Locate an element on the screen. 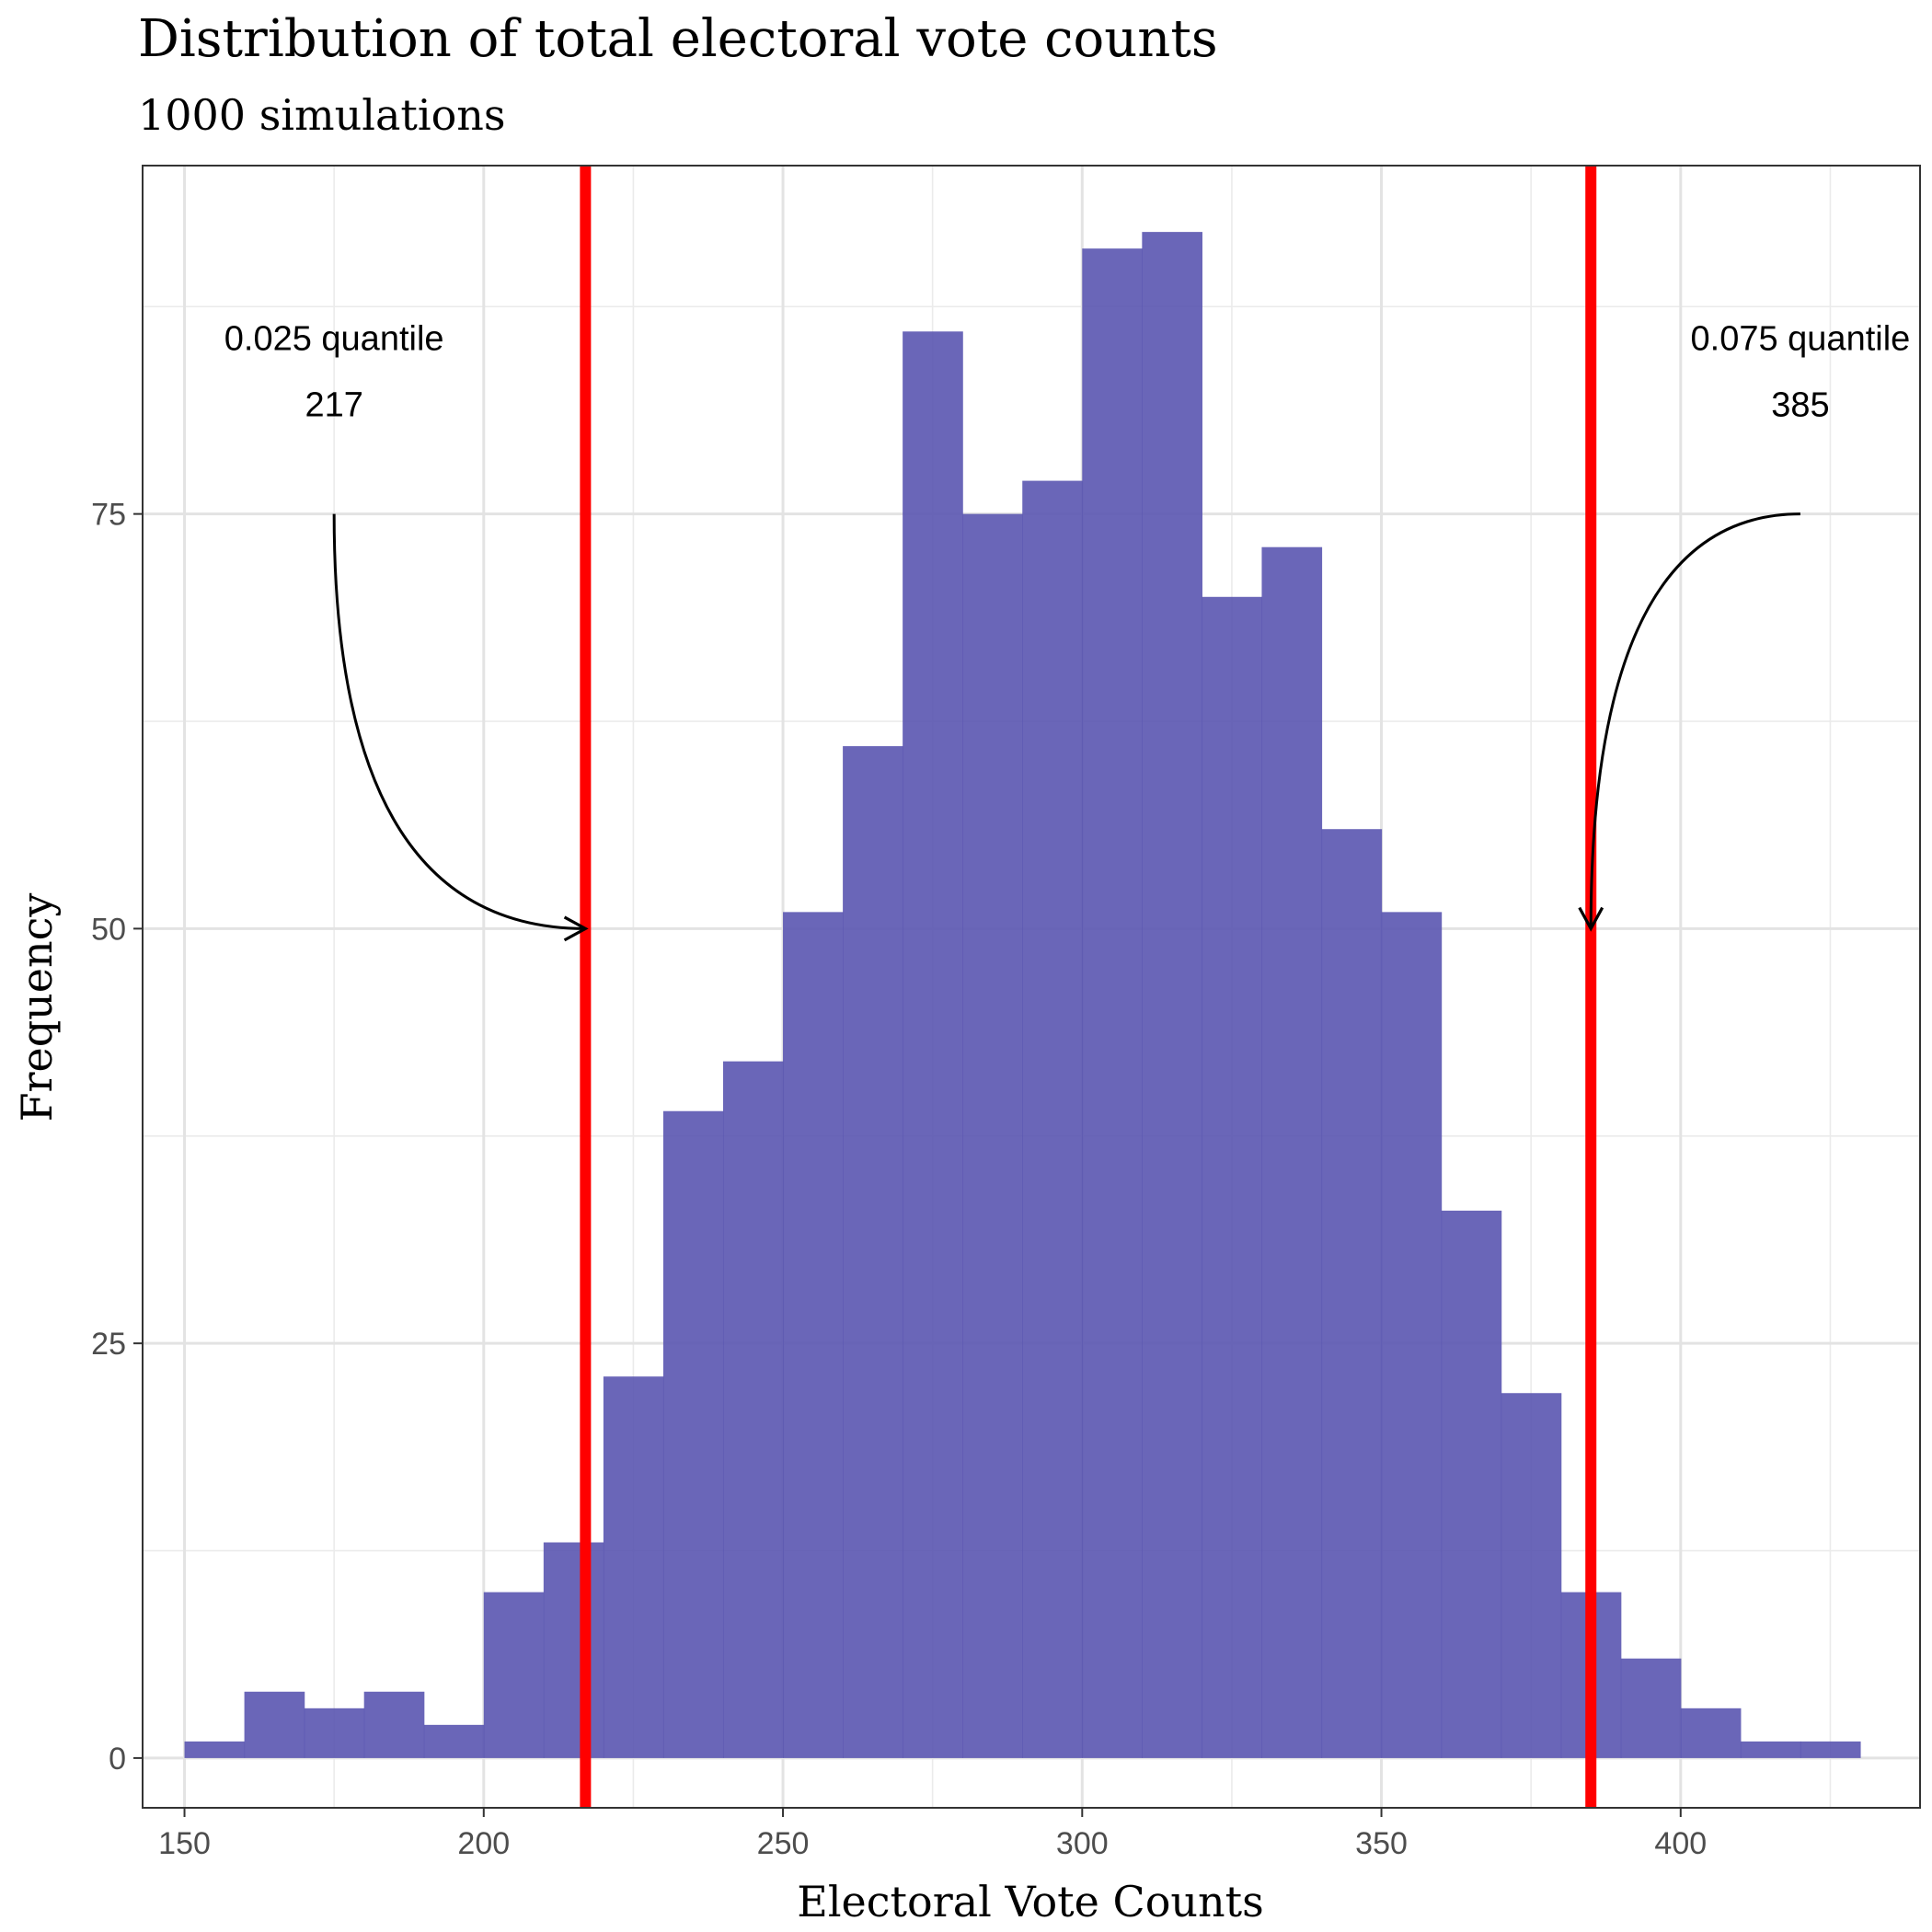 The height and width of the screenshot is (1932, 1932). x-tick-label: 350 is located at coordinates (1381, 1843).